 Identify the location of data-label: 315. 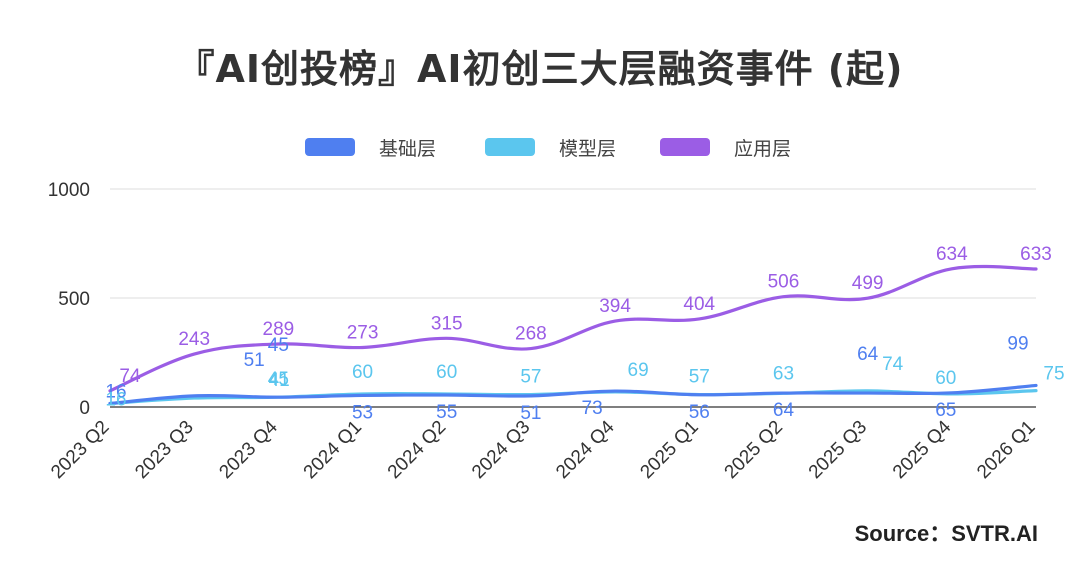
(447, 323).